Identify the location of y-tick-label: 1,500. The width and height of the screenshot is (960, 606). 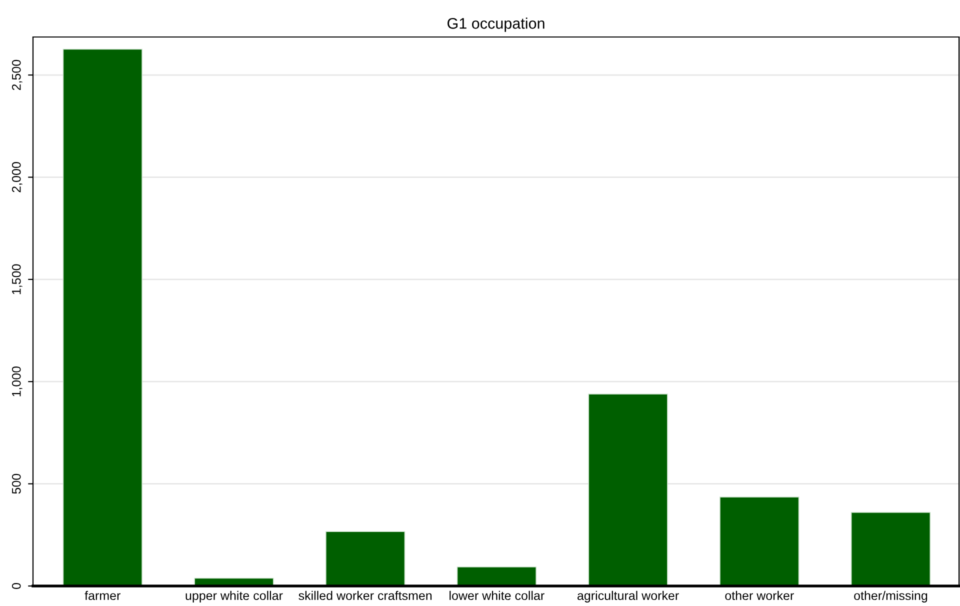
(17, 279).